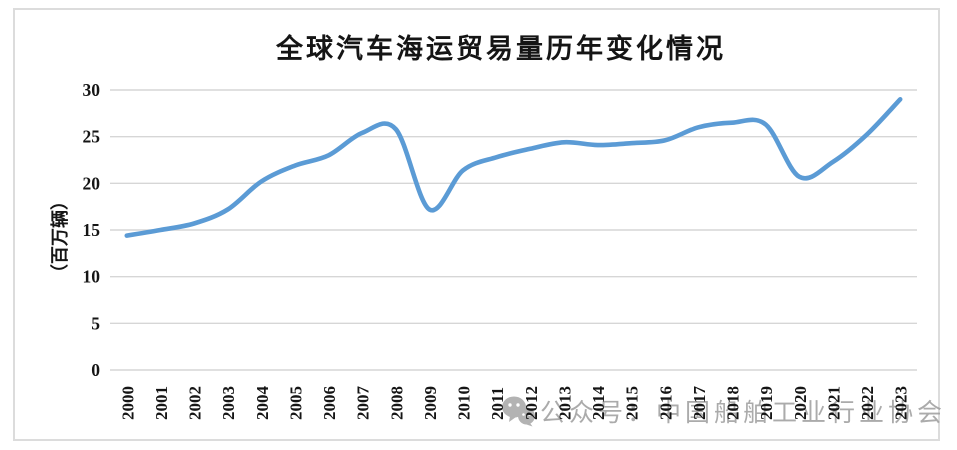 The image size is (957, 450). What do you see at coordinates (60, 237) in the screenshot?
I see `y-axis-title: （百万辆）` at bounding box center [60, 237].